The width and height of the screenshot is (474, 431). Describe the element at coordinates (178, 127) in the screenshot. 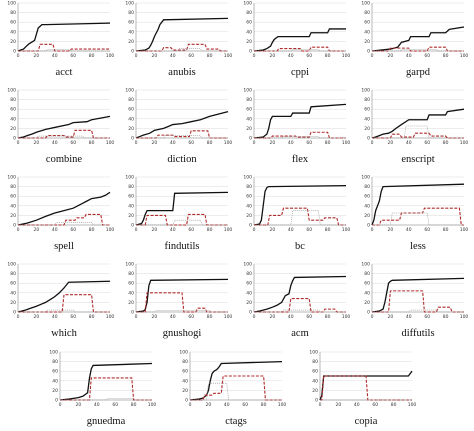

I see `subplot-diction: 0 20 40 60 80 100 0 20 40 60 80 100 diction` at that location.